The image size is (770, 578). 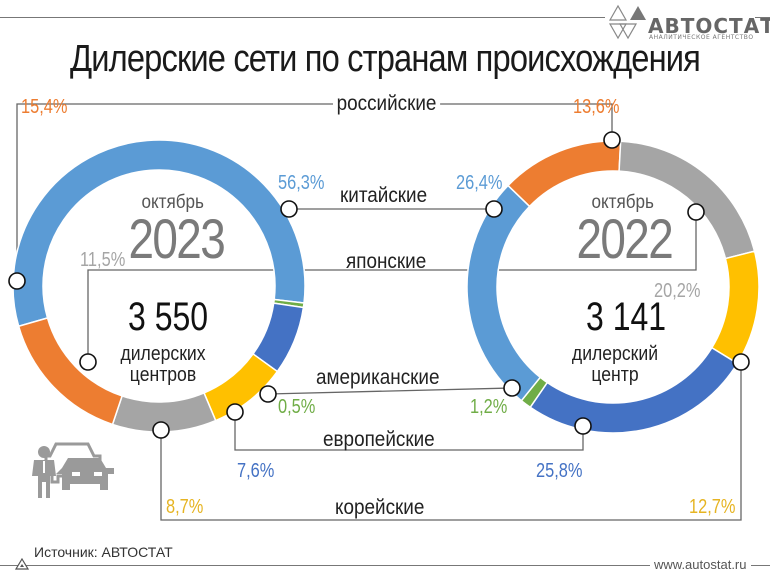 What do you see at coordinates (627, 22) in the screenshot?
I see `autostat-triangles-logo-icon` at bounding box center [627, 22].